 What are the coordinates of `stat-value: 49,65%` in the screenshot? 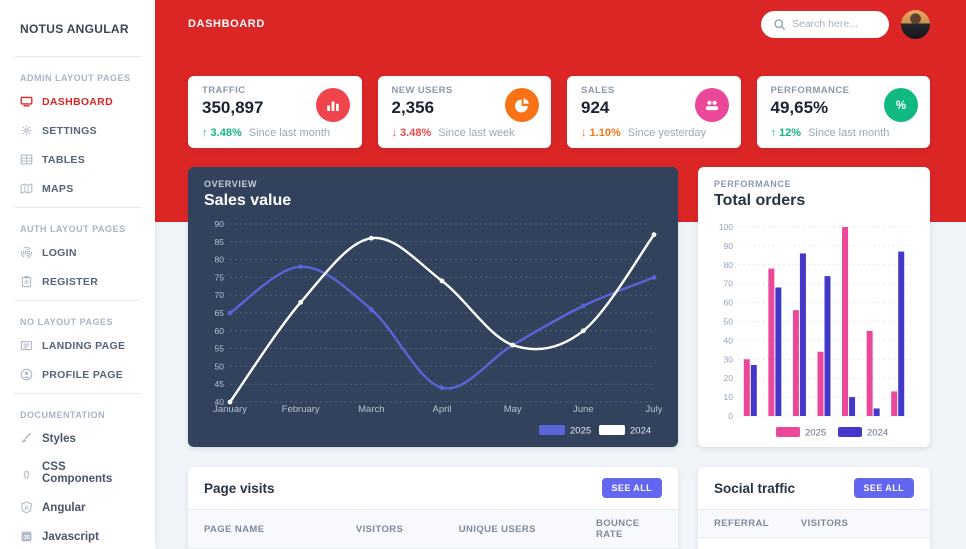 It's located at (799, 107).